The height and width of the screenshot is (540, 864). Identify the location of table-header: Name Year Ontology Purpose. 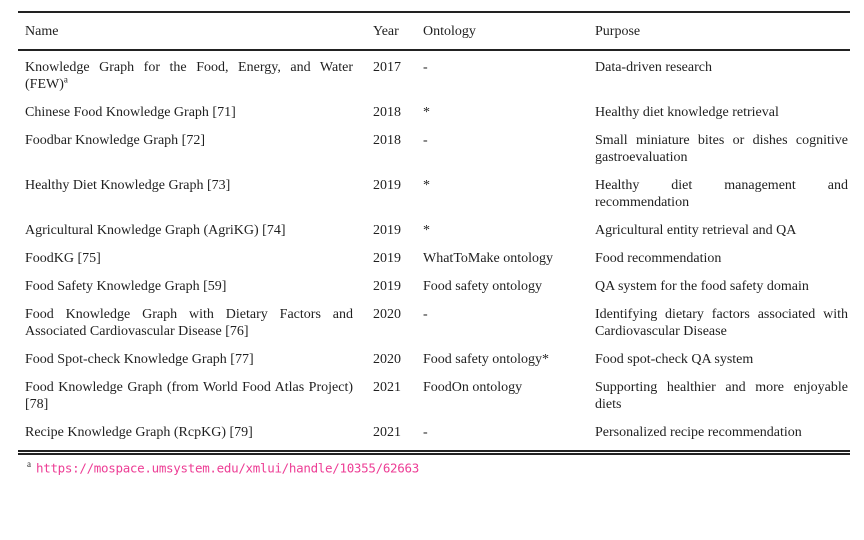
(434, 31).